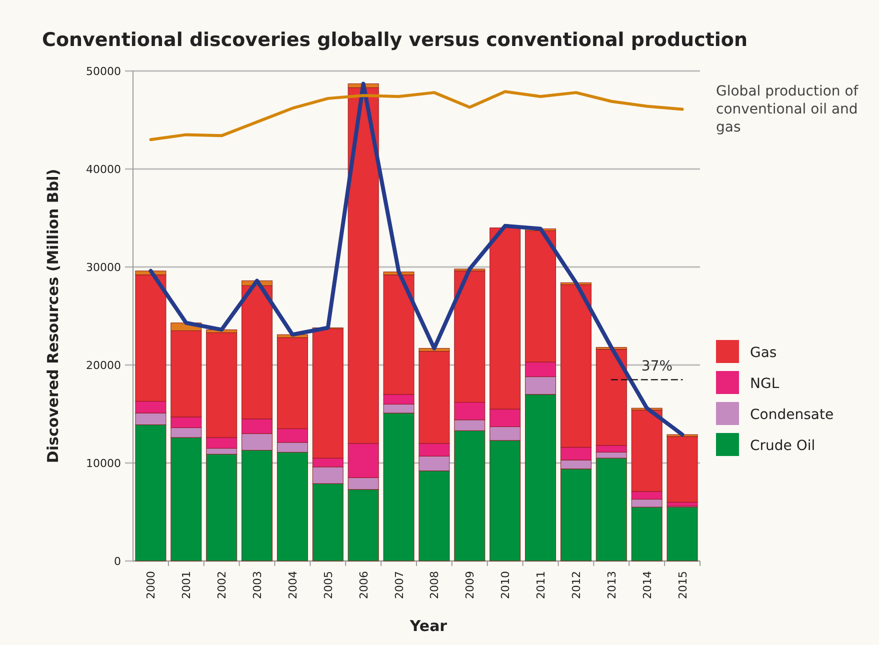  What do you see at coordinates (765, 384) in the screenshot?
I see `legend-label: NGL` at bounding box center [765, 384].